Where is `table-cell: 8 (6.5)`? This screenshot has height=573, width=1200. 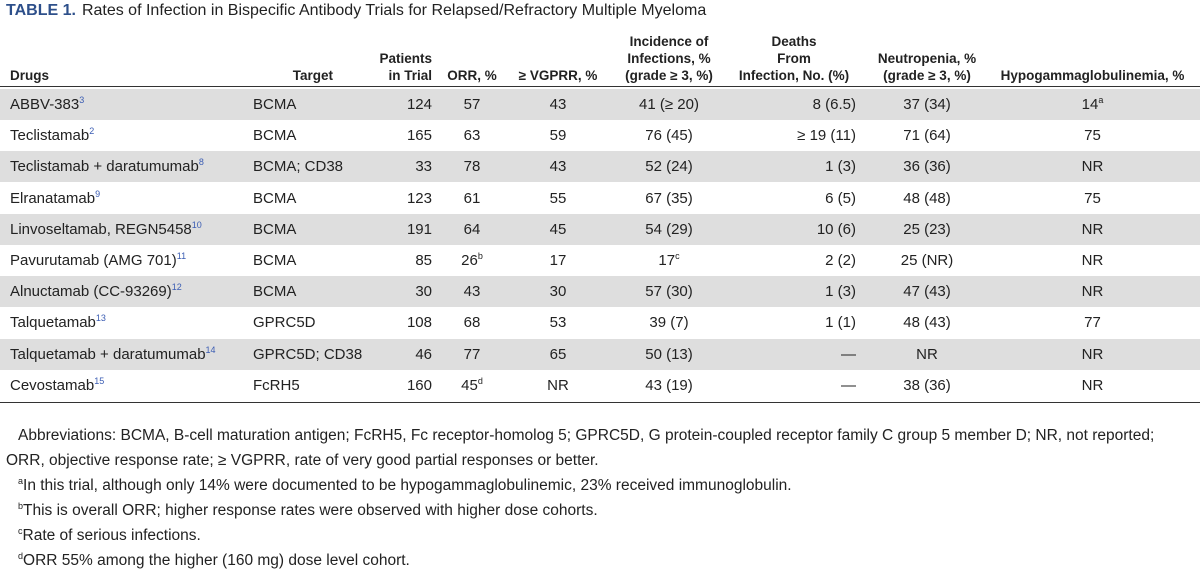
table-cell: 8 (6.5) is located at coordinates (794, 104).